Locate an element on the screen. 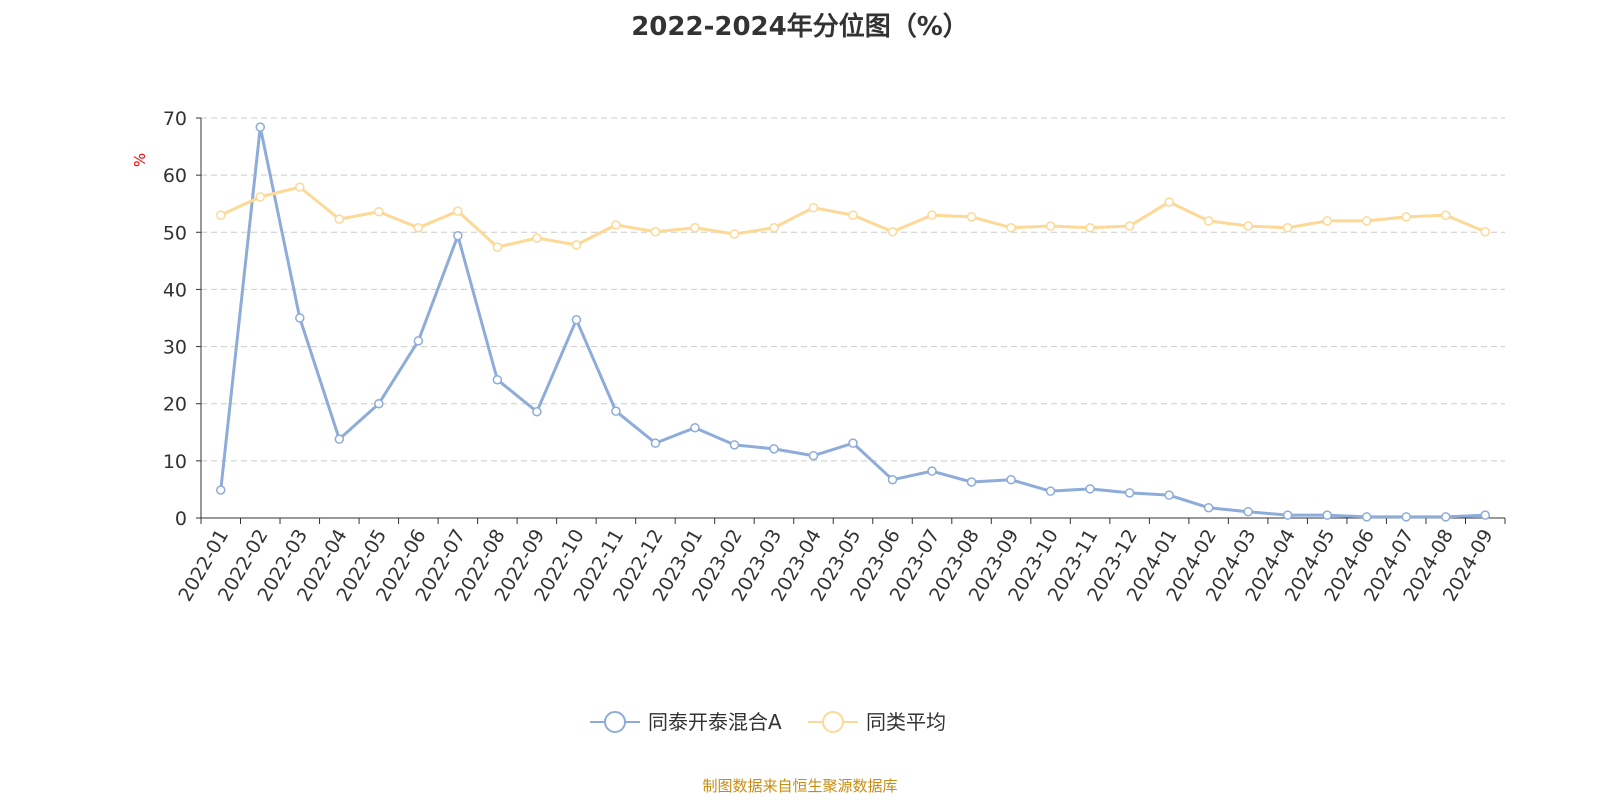 The height and width of the screenshot is (800, 1600). legend-label: 同类平均 is located at coordinates (906, 722).